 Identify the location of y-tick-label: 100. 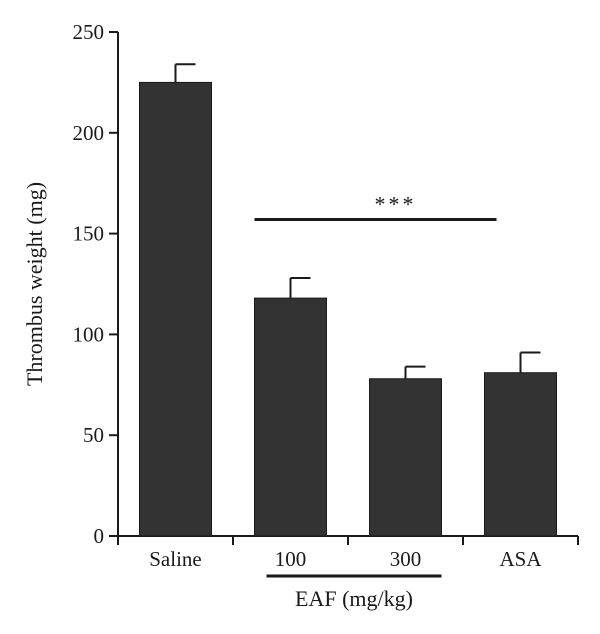
(89, 334).